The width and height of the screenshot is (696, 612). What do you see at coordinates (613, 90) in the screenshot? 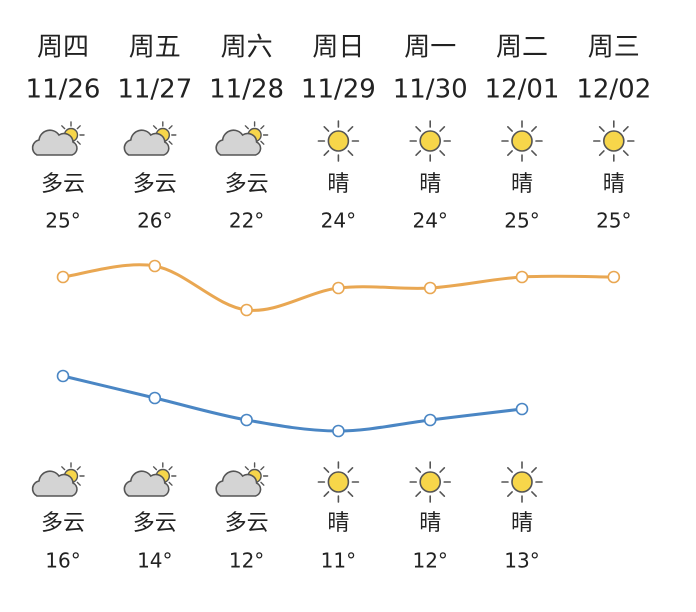
I see `date: 12/02` at bounding box center [613, 90].